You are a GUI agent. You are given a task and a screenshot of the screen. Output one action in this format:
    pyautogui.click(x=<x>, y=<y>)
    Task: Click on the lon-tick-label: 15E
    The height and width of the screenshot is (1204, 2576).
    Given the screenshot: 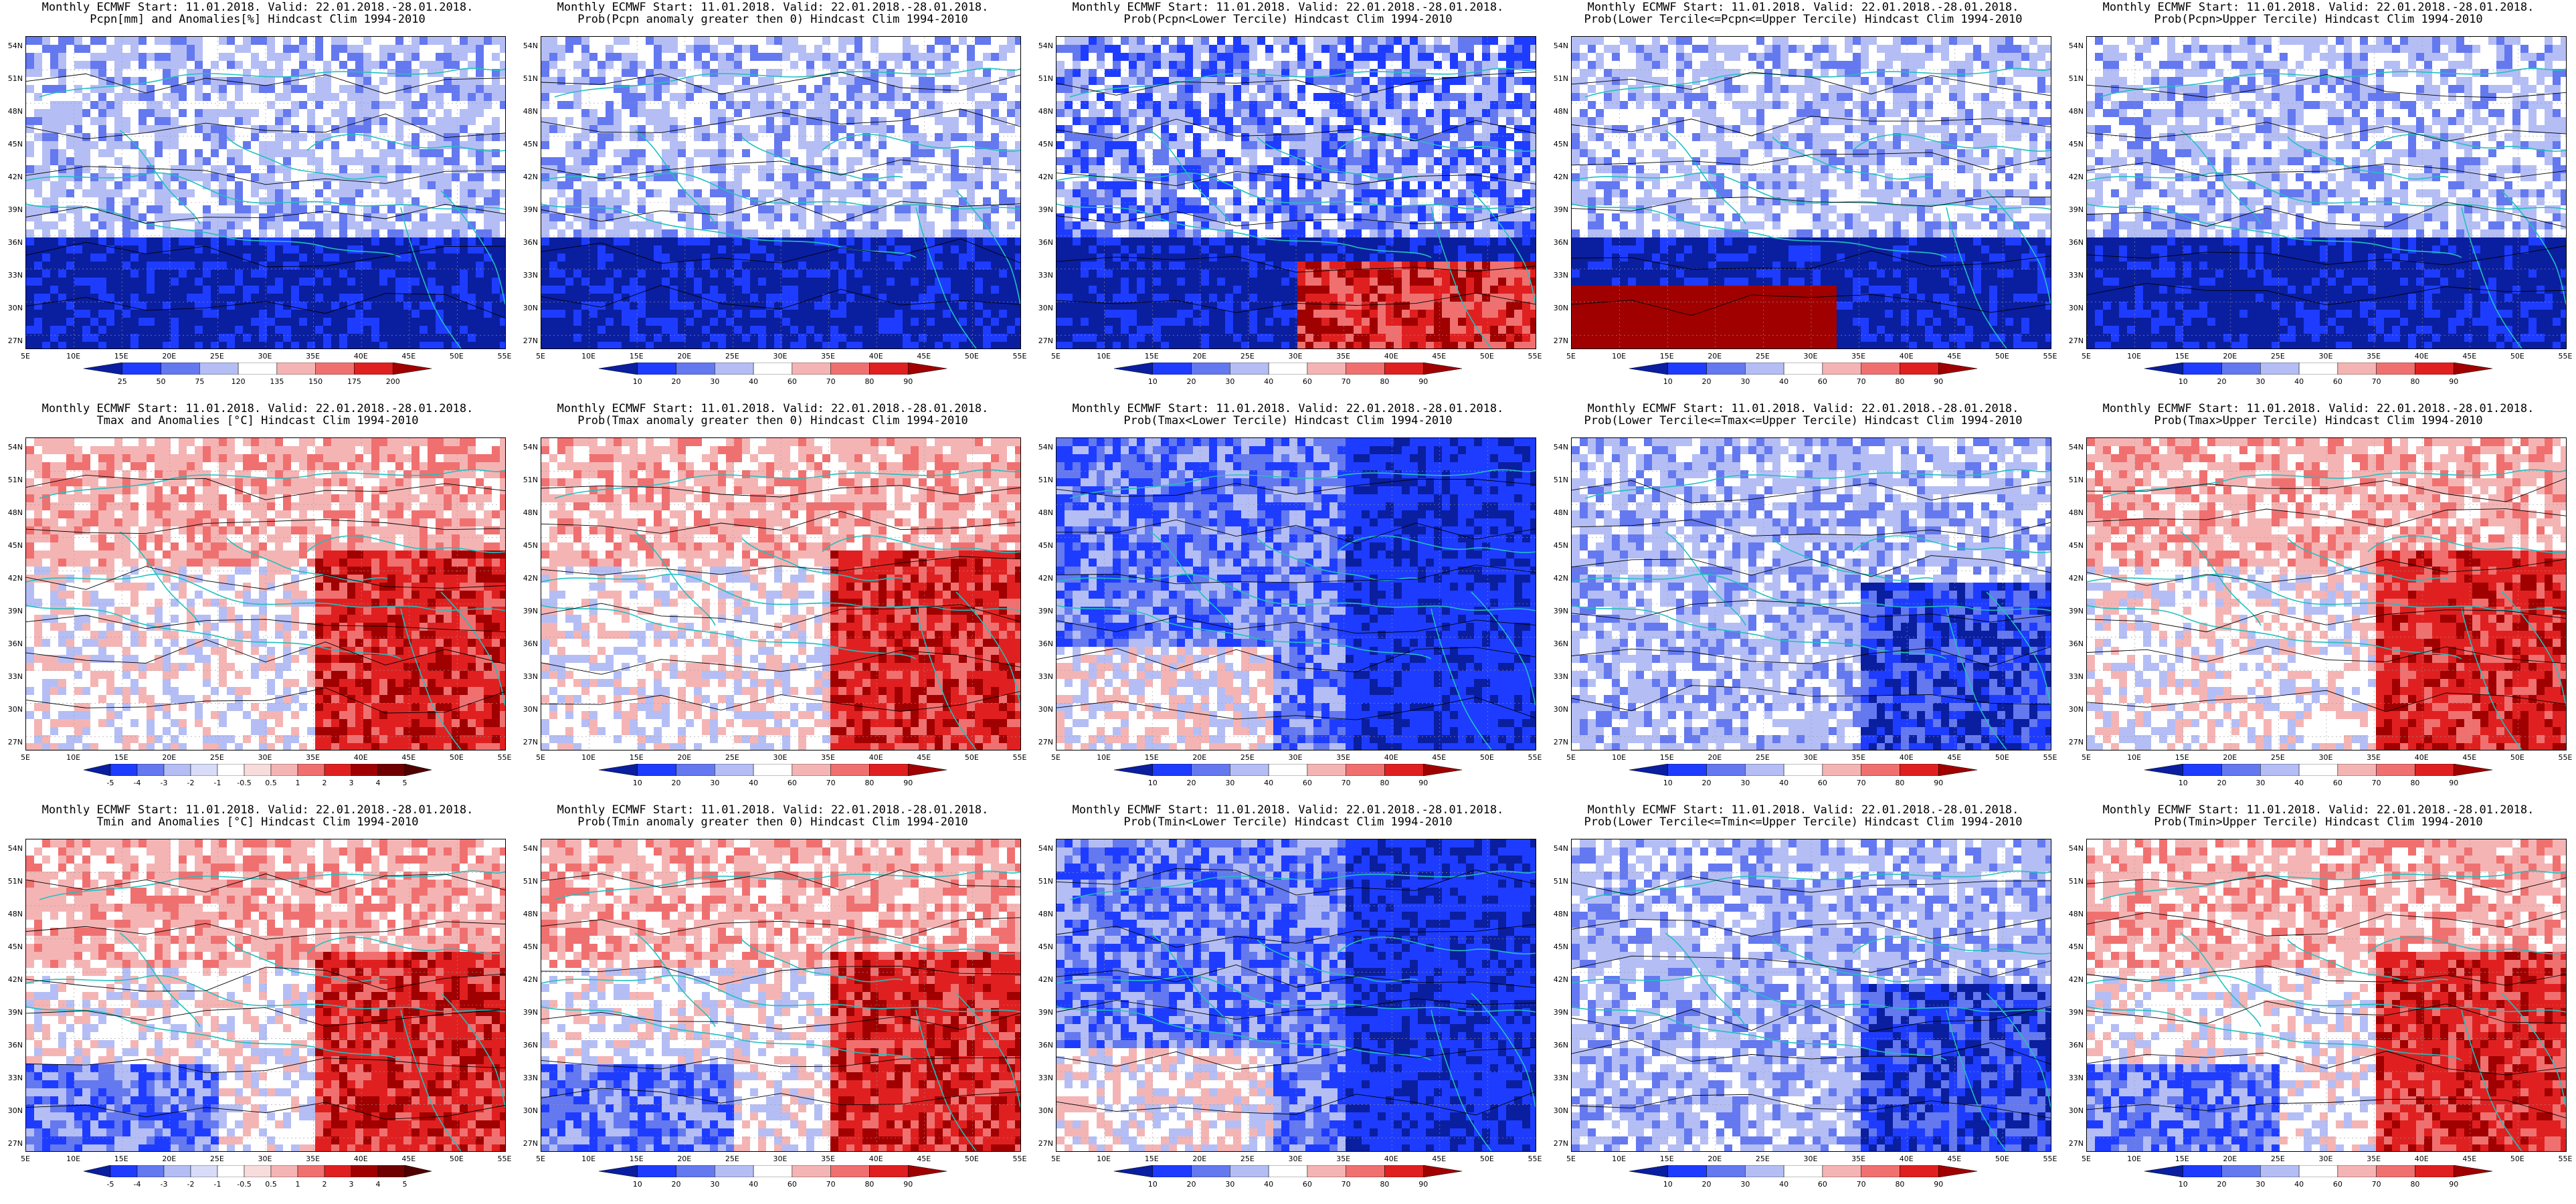 What is the action you would take?
    pyautogui.click(x=636, y=356)
    